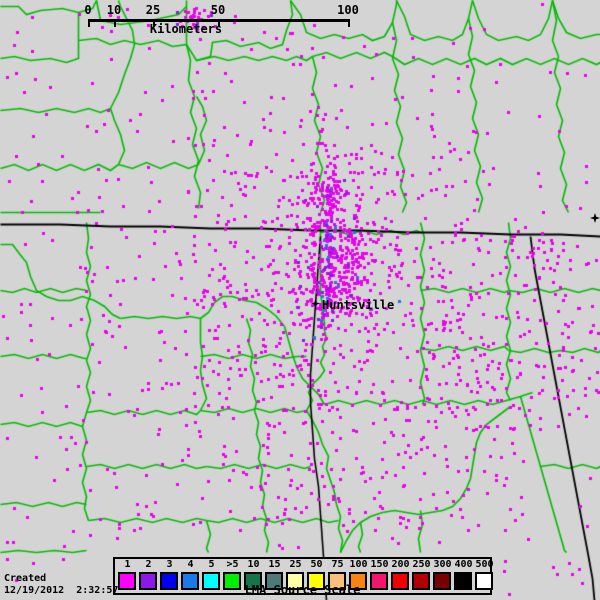  I want to click on legend-swatch-label: 4, so click(190, 564).